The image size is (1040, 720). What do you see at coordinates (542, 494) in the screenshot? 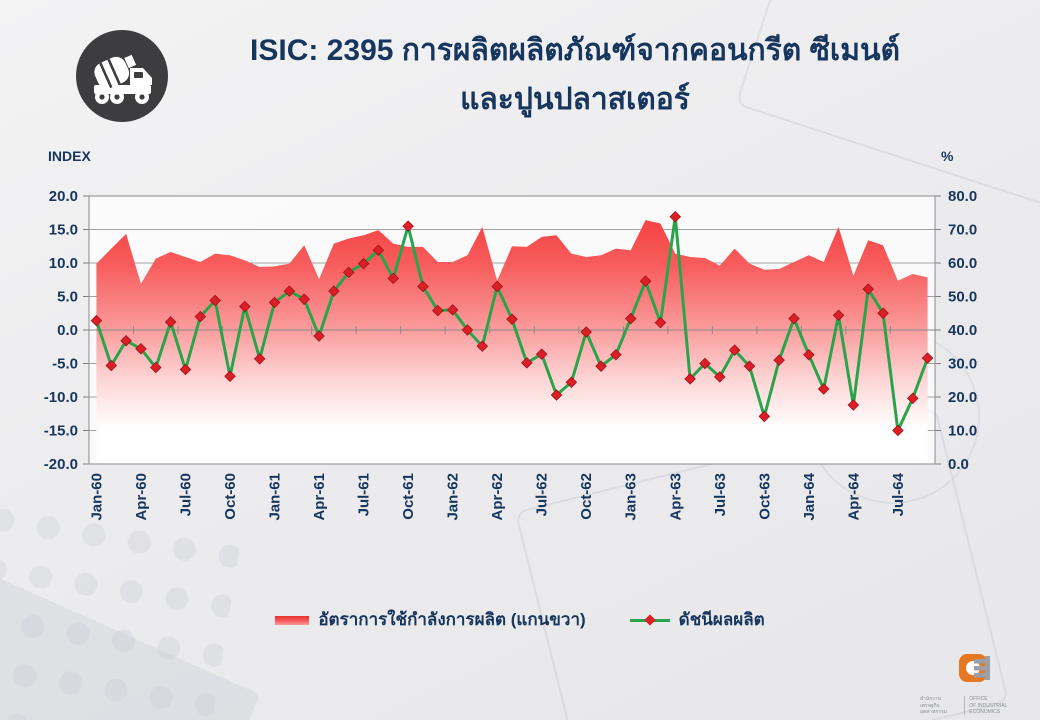
I see `x-axis-tick-label: Jul-62` at bounding box center [542, 494].